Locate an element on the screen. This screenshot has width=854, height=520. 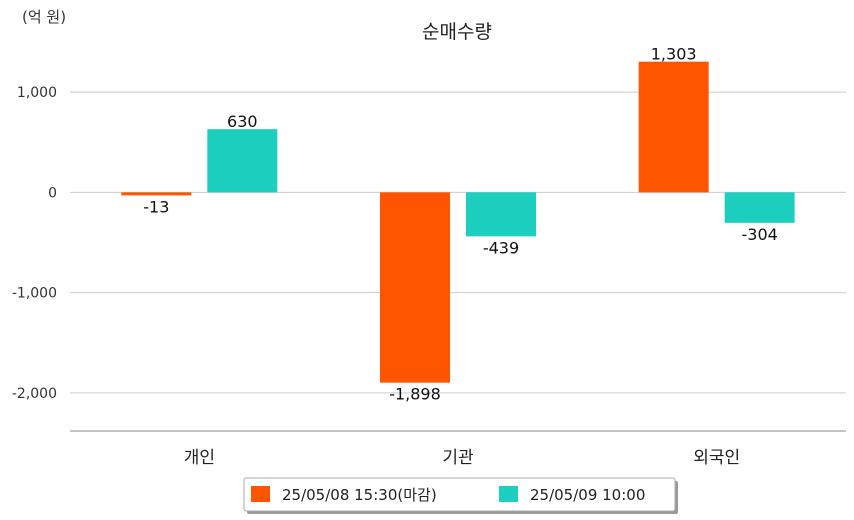
category-label-3: 외국인 is located at coordinates (716, 458).